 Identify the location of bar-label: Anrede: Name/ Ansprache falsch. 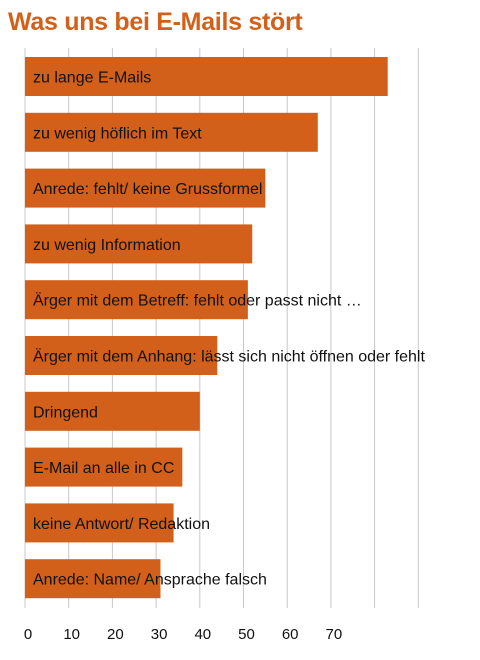
(150, 580).